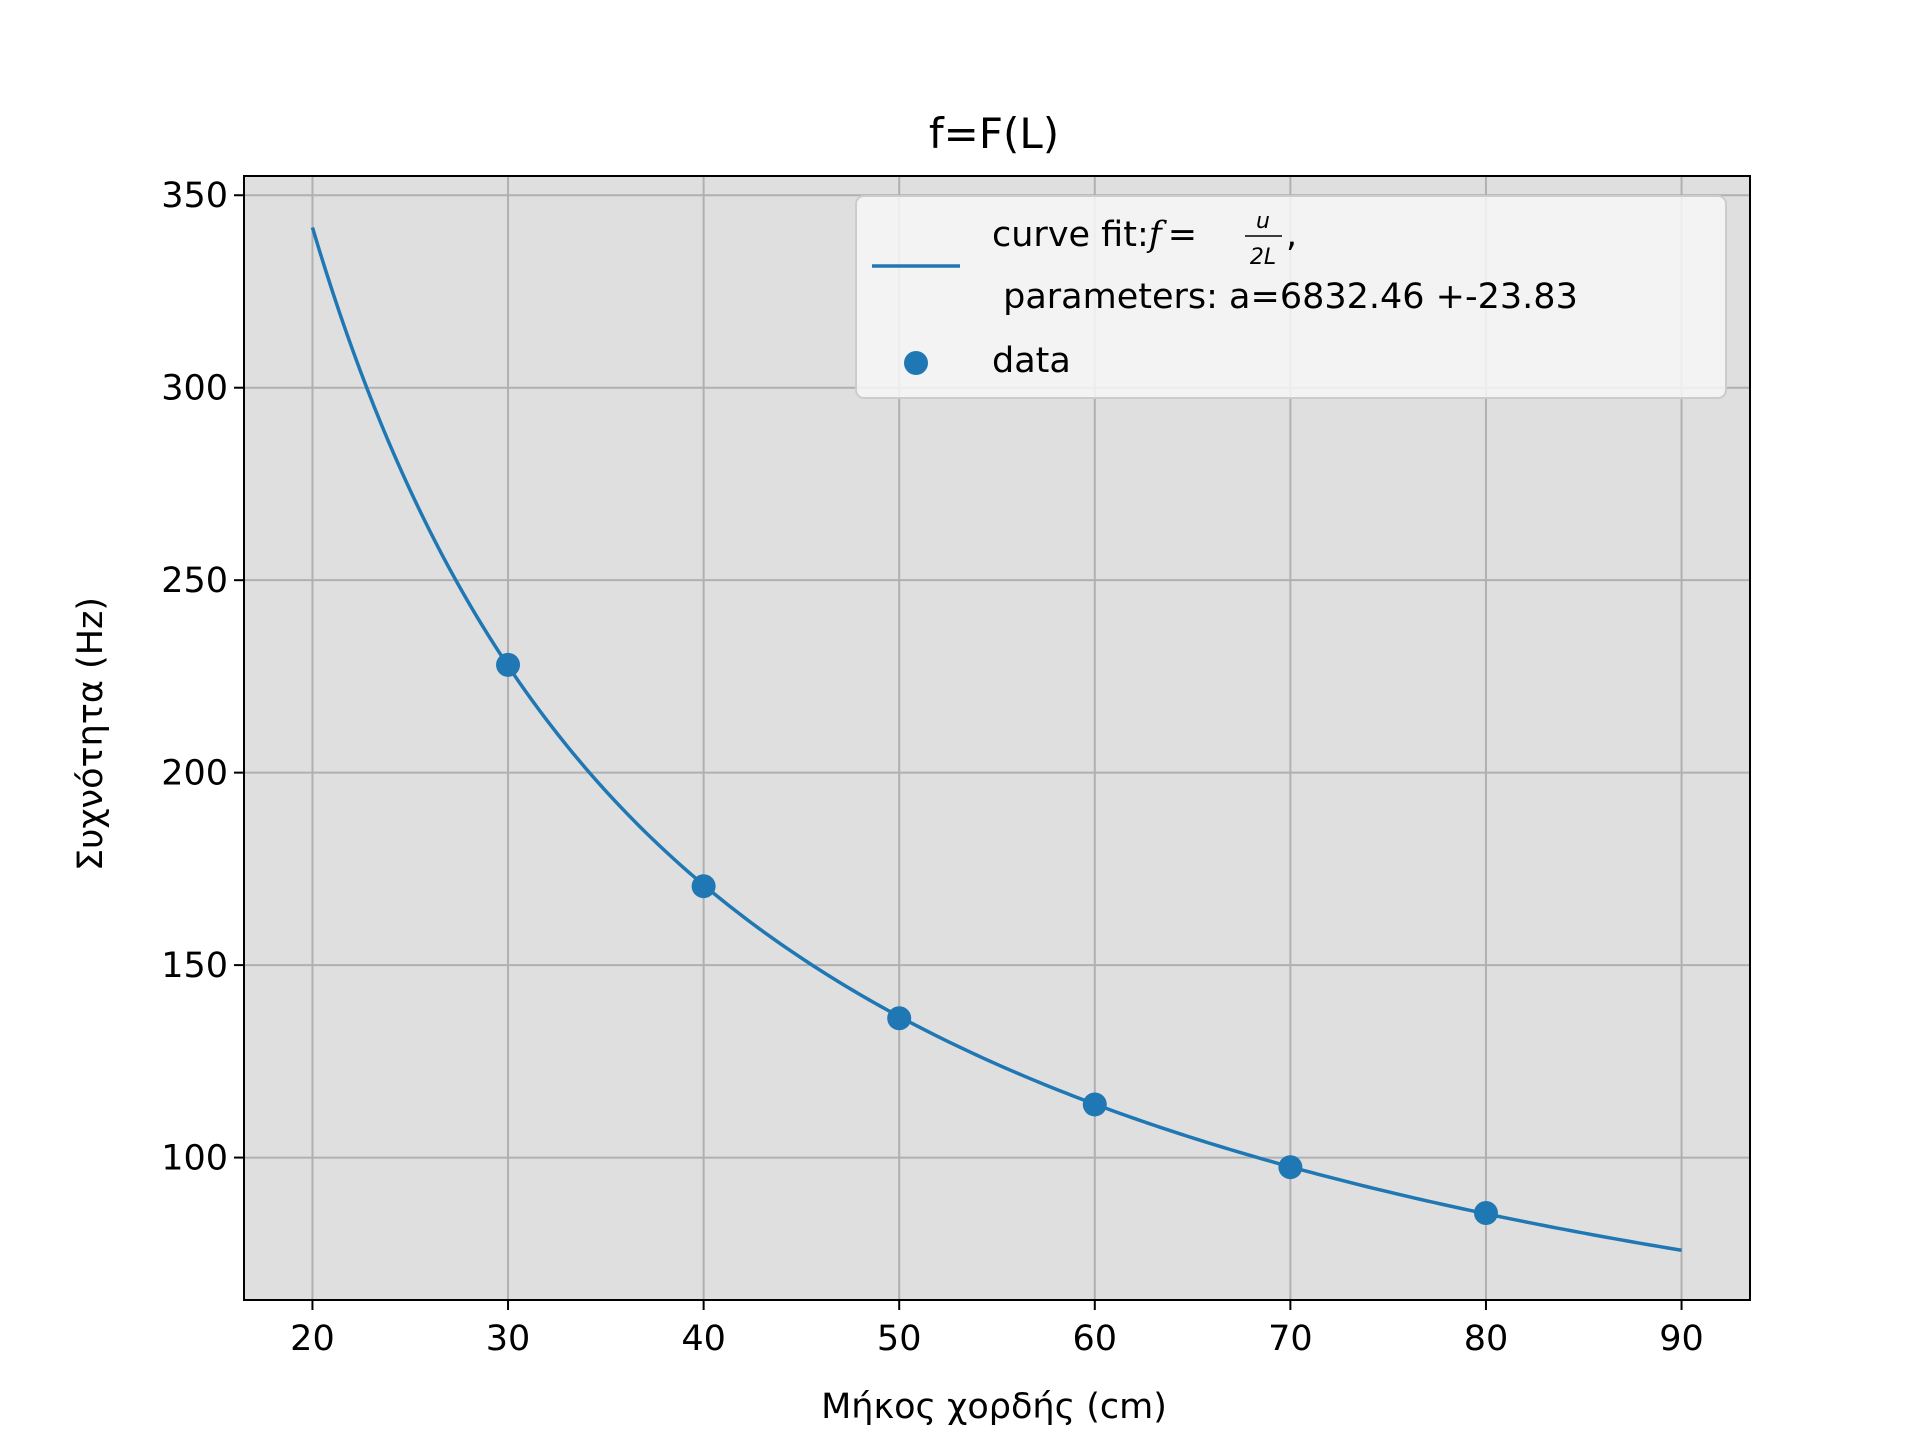 The image size is (1920, 1440). Describe the element at coordinates (1095, 1339) in the screenshot. I see `x-tick-label: 60` at that location.